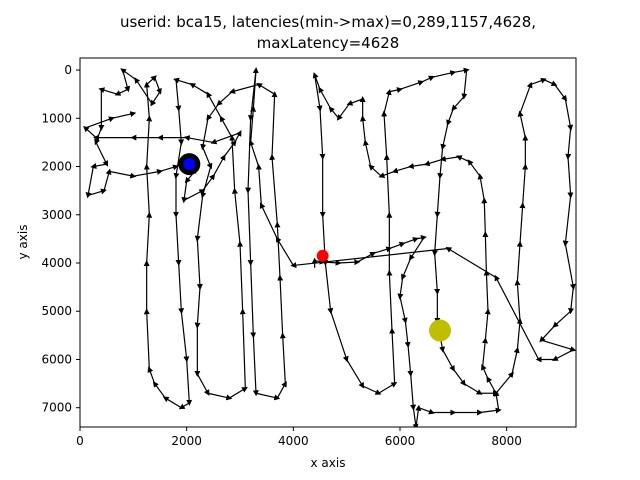 This screenshot has height=480, width=640. I want to click on y-tick-label: 7000, so click(56, 408).